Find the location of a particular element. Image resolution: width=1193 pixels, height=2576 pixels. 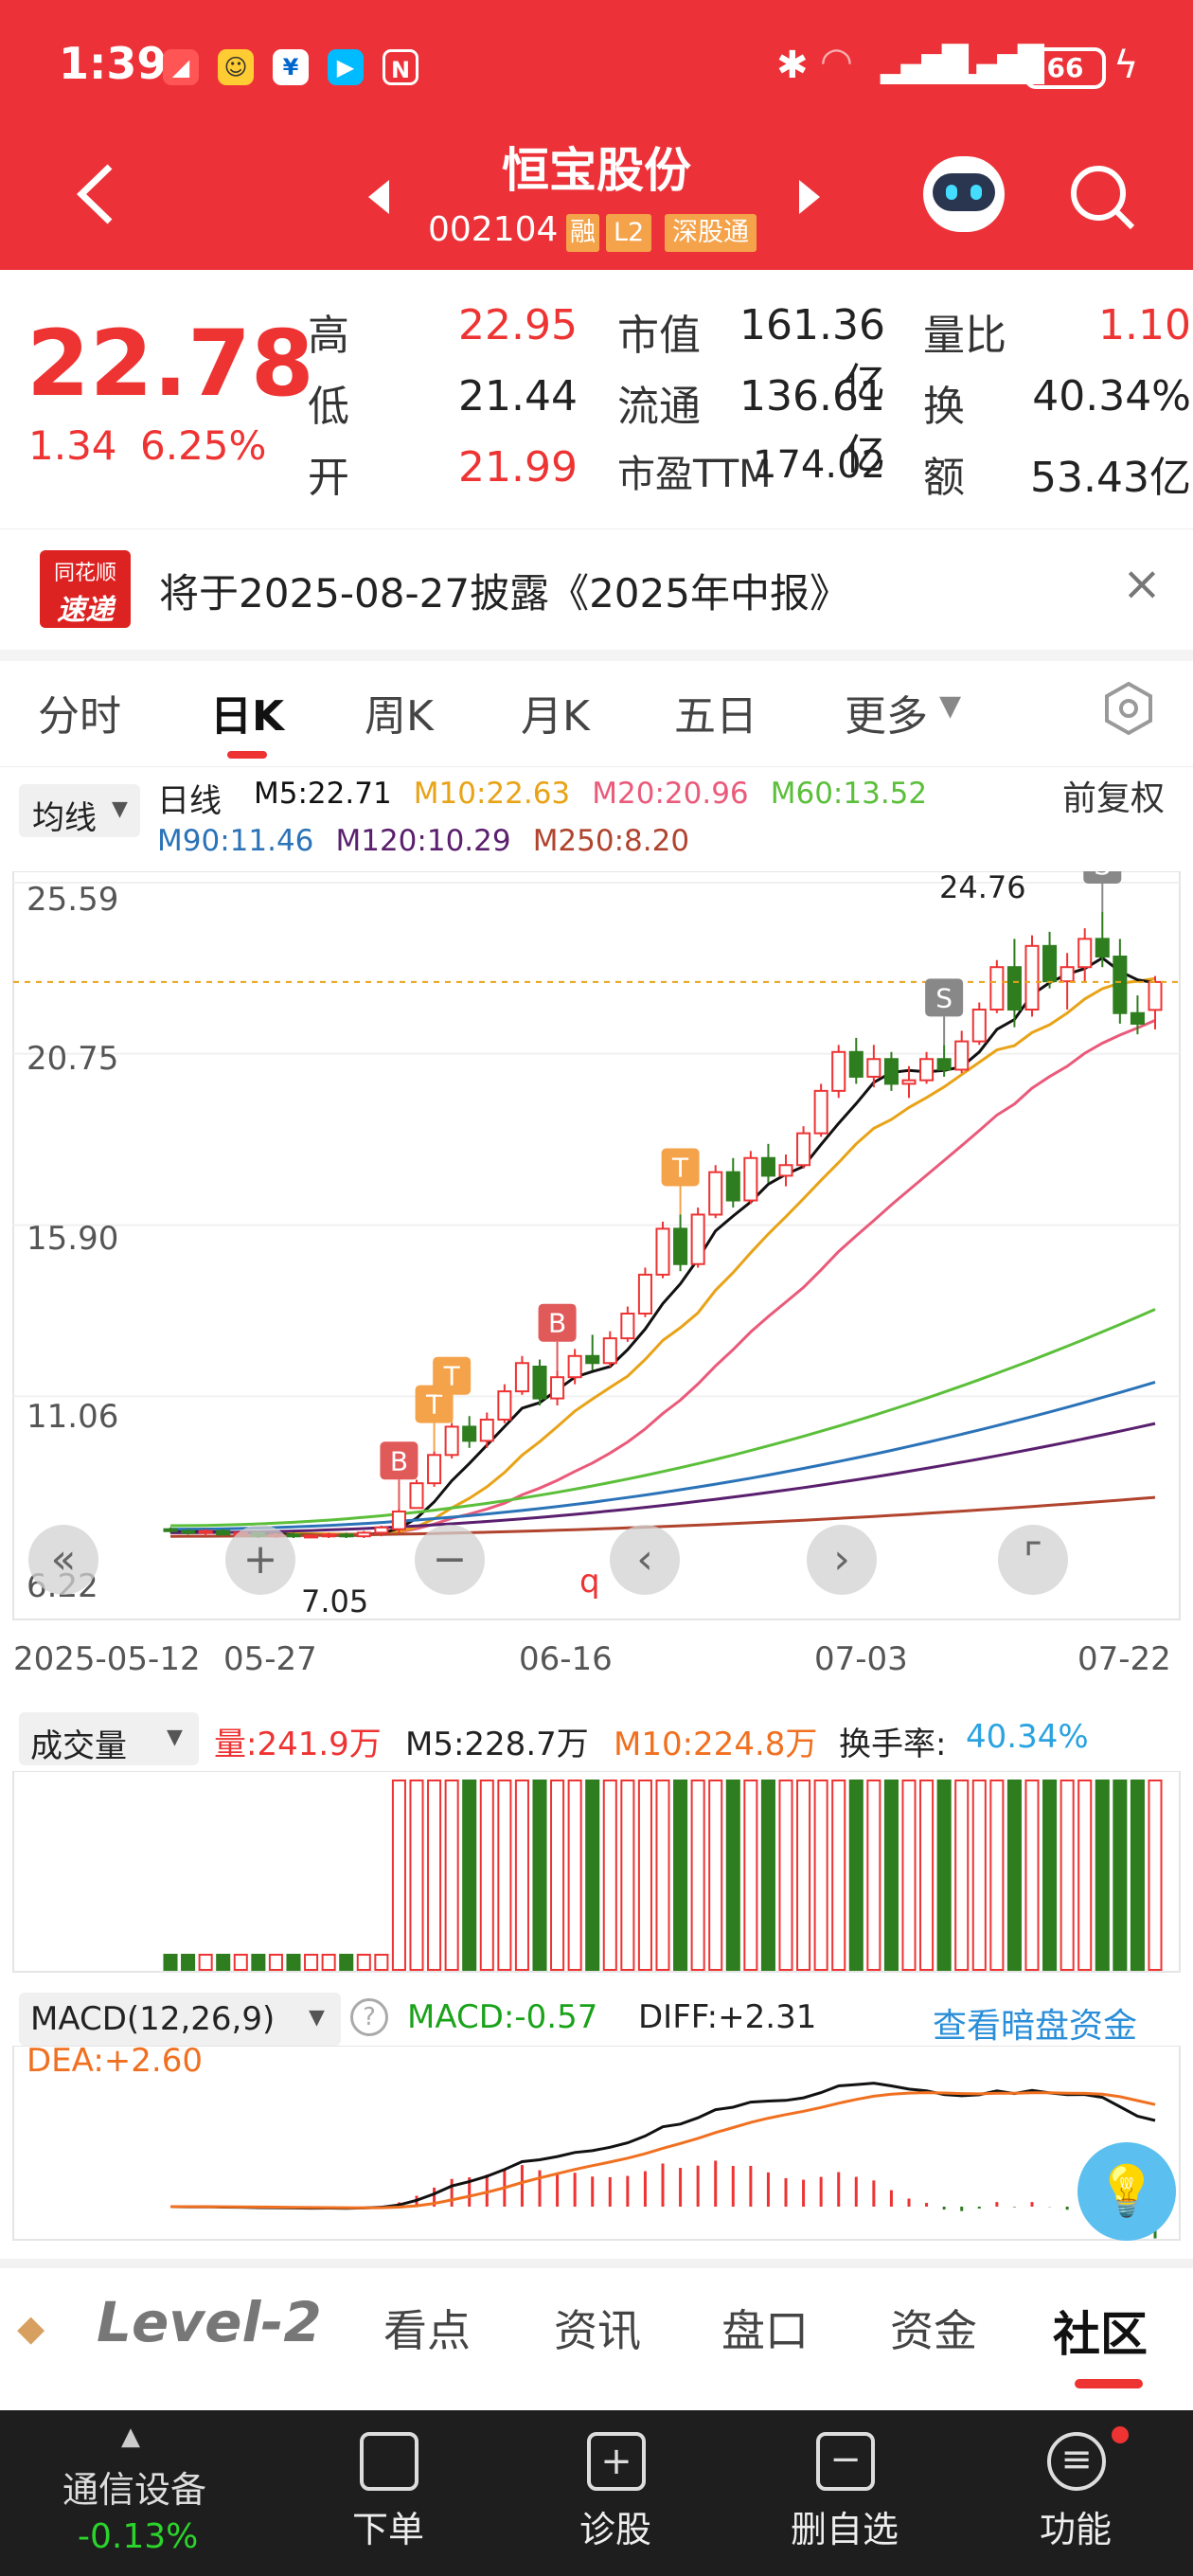

footer-remove-watchlist: 删自选 is located at coordinates (844, 2529).